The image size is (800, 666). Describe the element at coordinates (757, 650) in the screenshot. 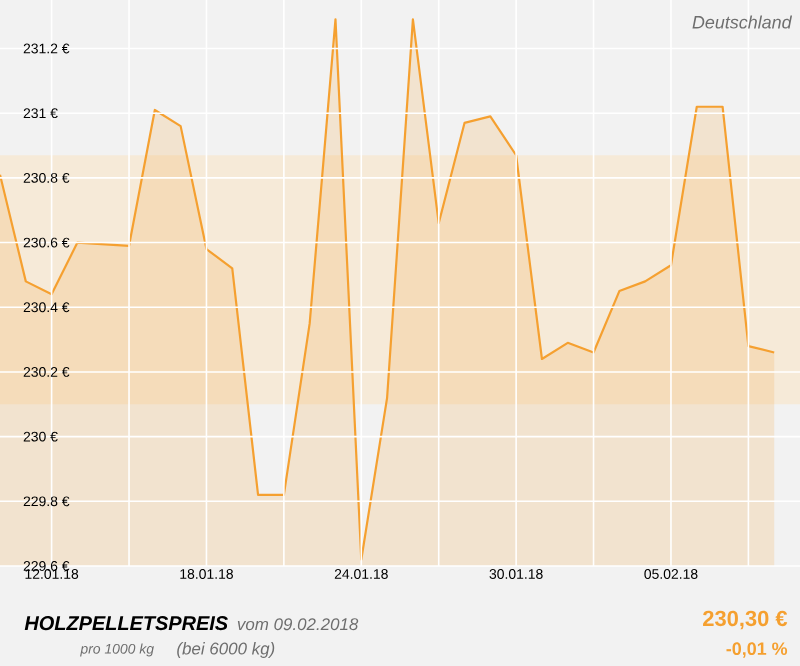

I see `text: -0,01 %` at that location.